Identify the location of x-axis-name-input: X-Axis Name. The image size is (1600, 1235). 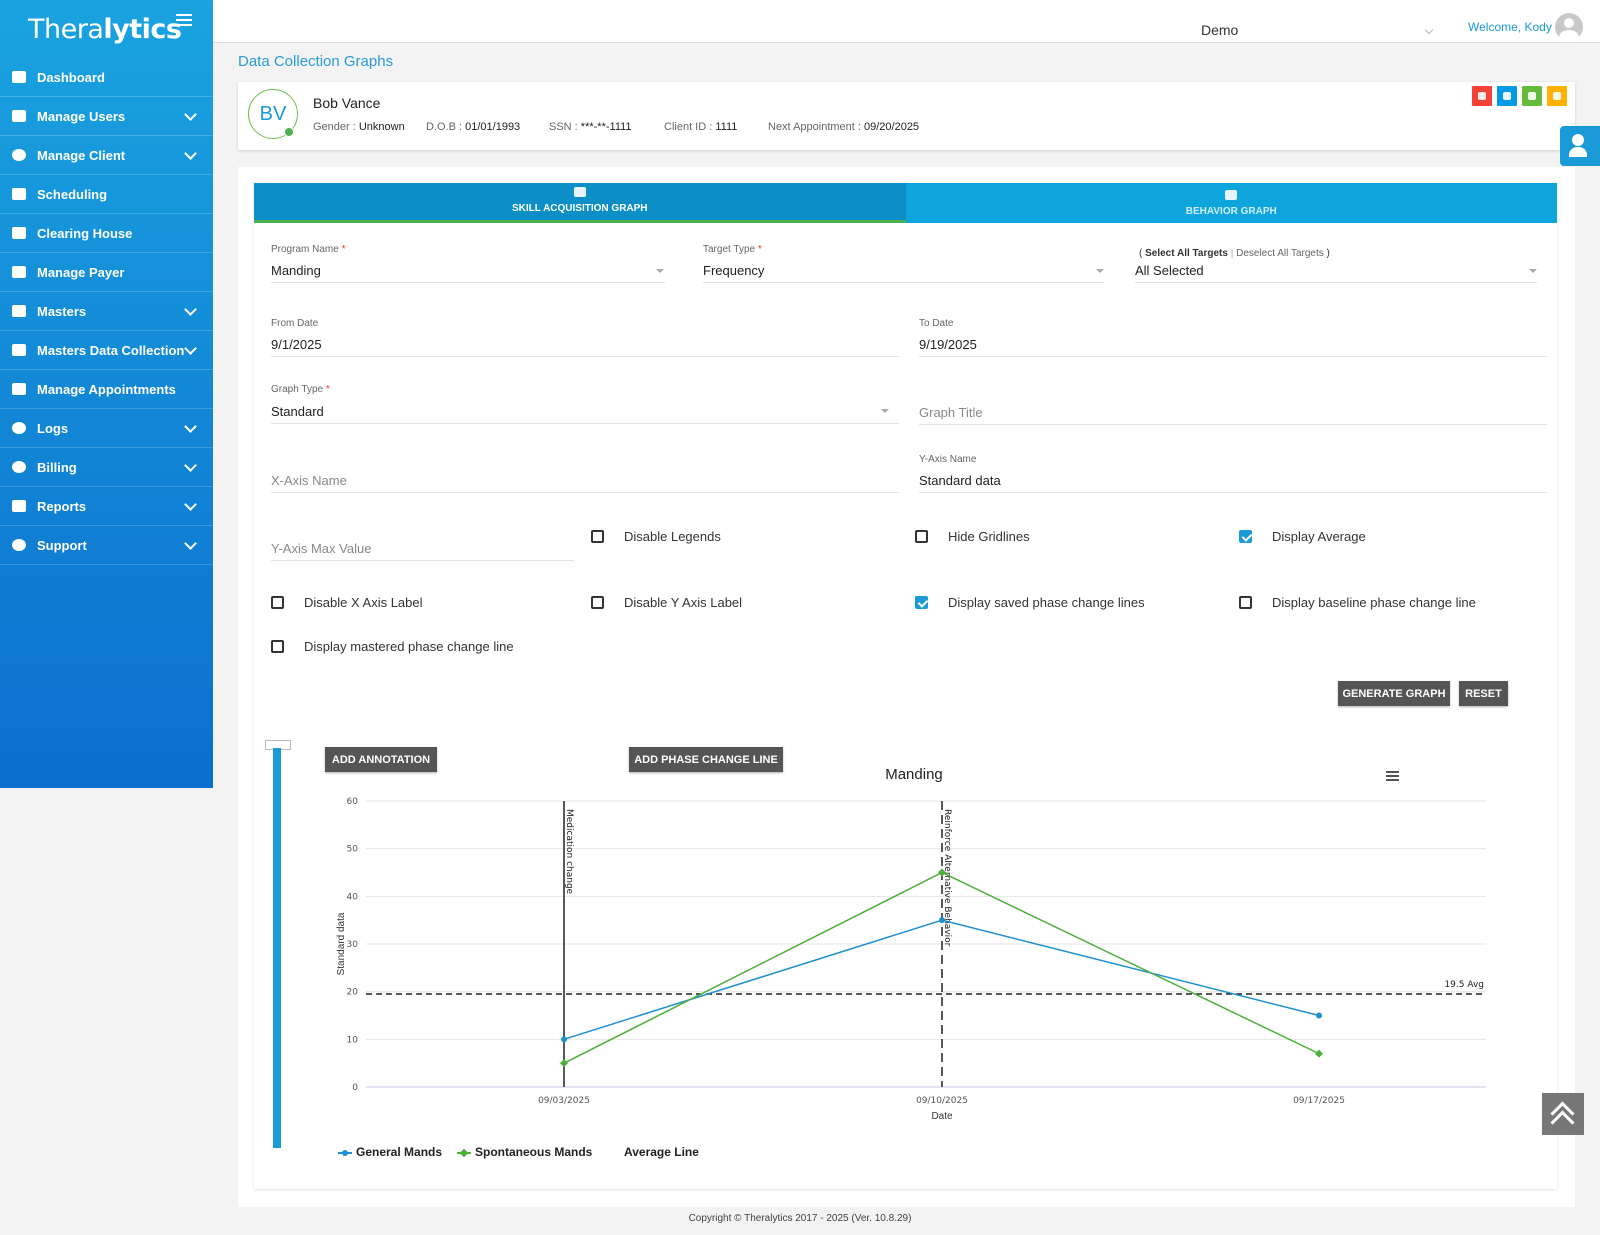
(309, 480).